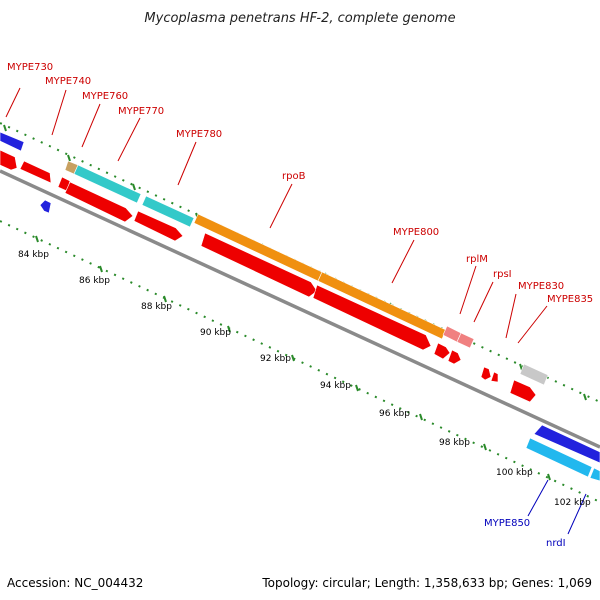 This screenshot has height=600, width=600. What do you see at coordinates (45, 206) in the screenshot?
I see `feature-blue-small` at bounding box center [45, 206].